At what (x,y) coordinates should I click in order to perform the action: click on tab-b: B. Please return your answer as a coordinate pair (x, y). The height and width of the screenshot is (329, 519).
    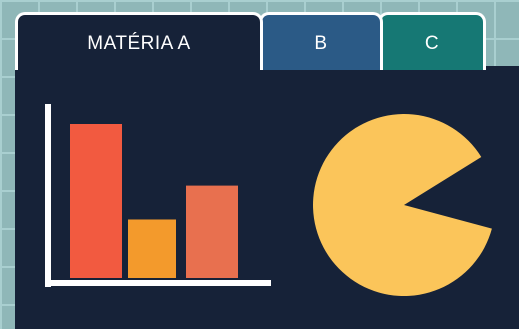
    Looking at the image, I should click on (321, 41).